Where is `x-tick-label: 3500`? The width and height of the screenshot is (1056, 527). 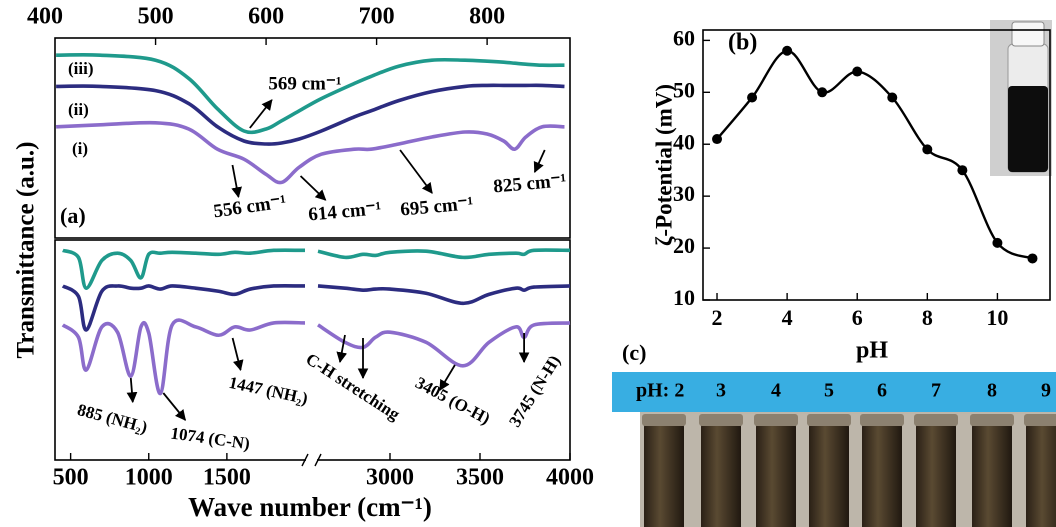 x-tick-label: 3500 is located at coordinates (480, 478).